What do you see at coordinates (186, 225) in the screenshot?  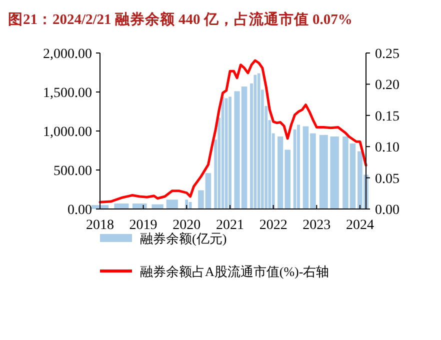 I see `x-tick-label: 2020` at bounding box center [186, 225].